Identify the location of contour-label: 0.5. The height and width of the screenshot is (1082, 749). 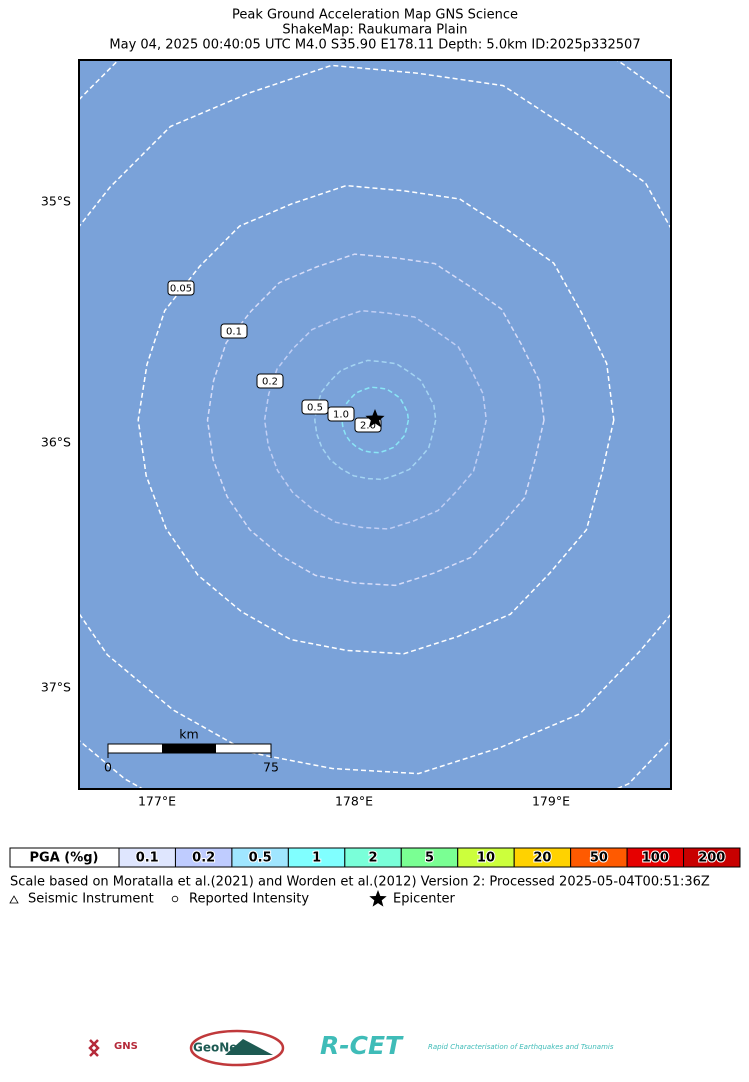
(315, 408).